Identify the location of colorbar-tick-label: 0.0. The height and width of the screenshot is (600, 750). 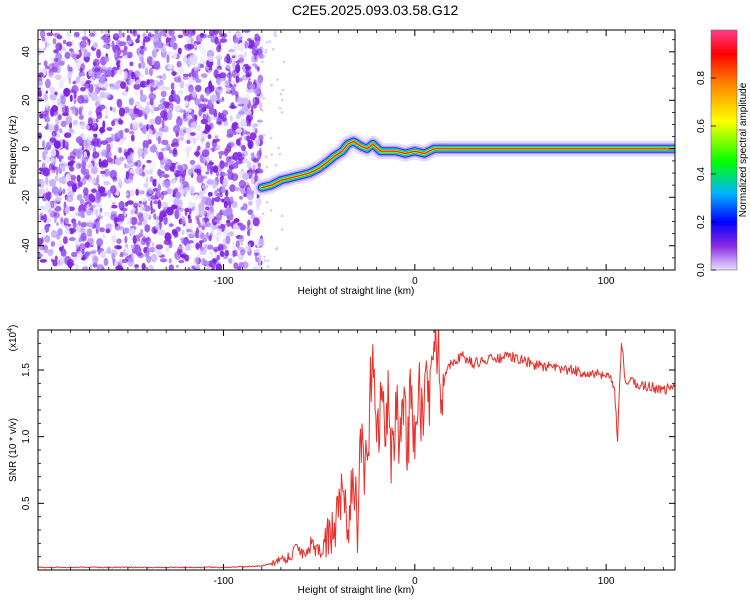
(701, 270).